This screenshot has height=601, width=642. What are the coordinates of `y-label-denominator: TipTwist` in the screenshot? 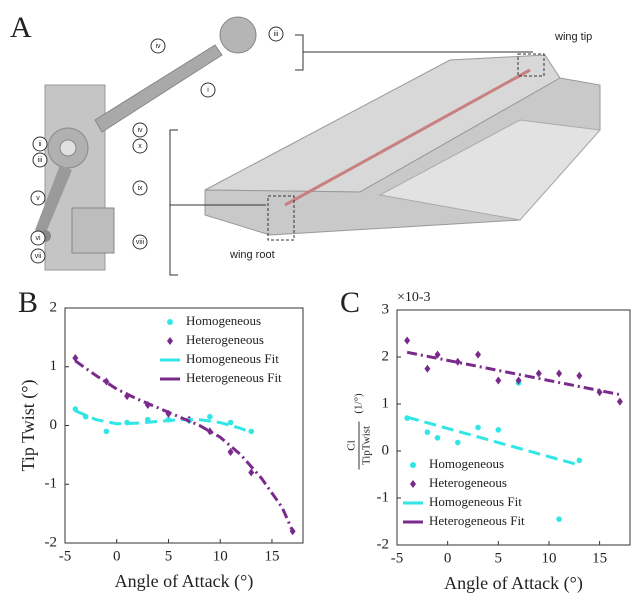 It's located at (367, 445).